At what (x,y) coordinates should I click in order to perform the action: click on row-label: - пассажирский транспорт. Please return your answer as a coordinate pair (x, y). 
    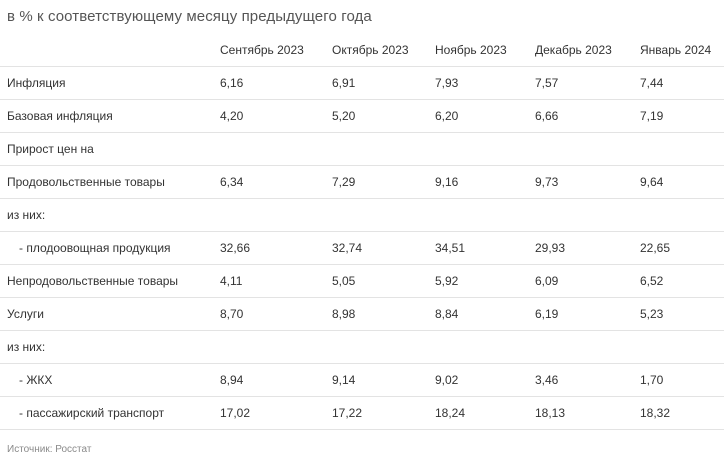
    Looking at the image, I should click on (110, 413).